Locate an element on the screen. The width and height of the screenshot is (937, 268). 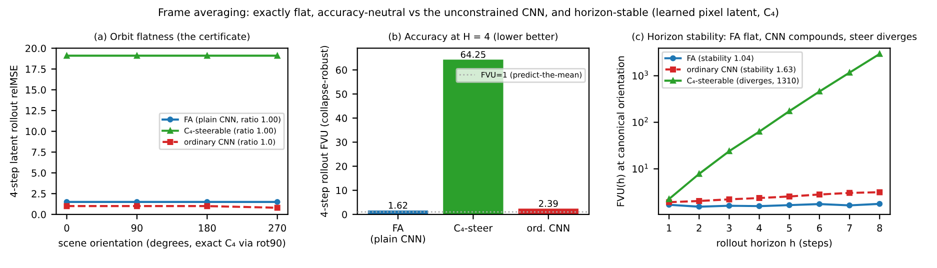
data-label: 2.39 is located at coordinates (548, 203).